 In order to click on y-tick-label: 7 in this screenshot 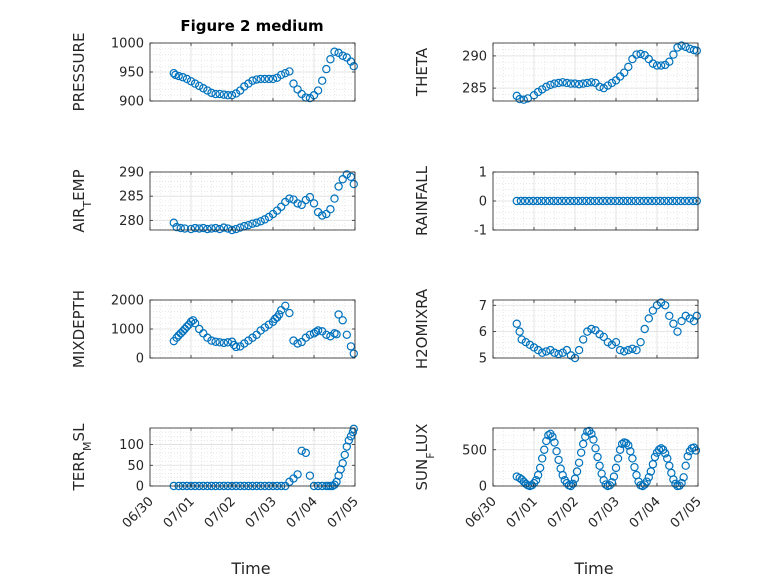, I will do `click(483, 306)`.